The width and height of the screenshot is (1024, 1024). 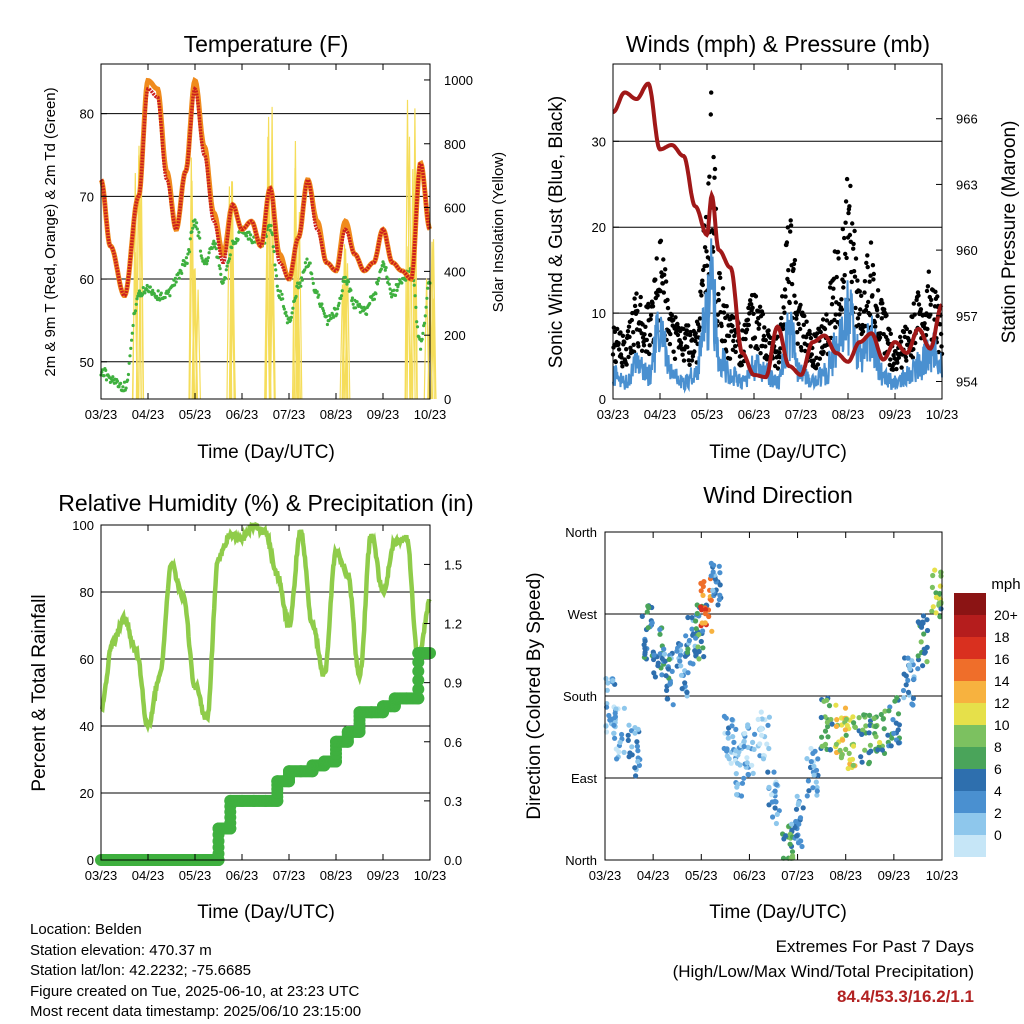 I want to click on temperature-right-ticks: 0 200 400 600 800 1000, so click(x=448, y=240).